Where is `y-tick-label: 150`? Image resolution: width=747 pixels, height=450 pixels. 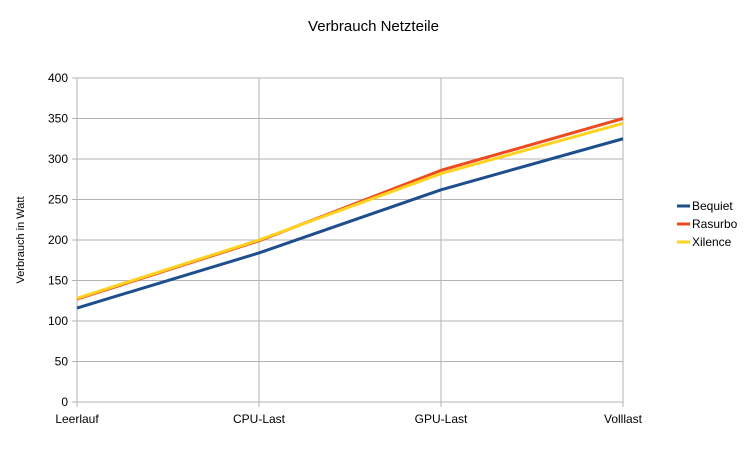
y-tick-label: 150 is located at coordinates (58, 281).